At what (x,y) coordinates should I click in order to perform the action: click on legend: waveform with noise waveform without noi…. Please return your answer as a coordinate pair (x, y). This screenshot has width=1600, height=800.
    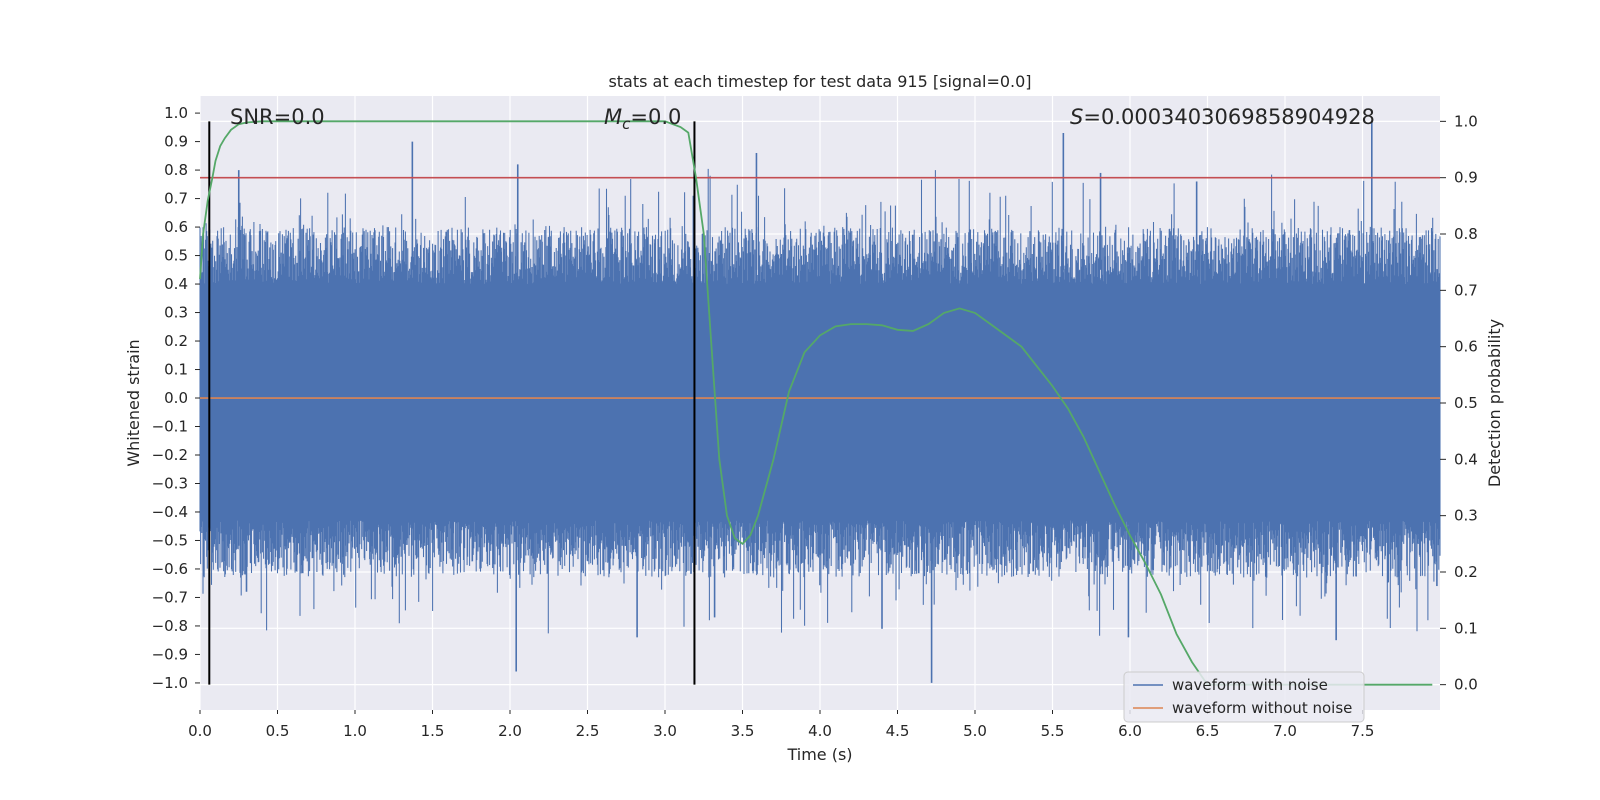
    Looking at the image, I should click on (1244, 697).